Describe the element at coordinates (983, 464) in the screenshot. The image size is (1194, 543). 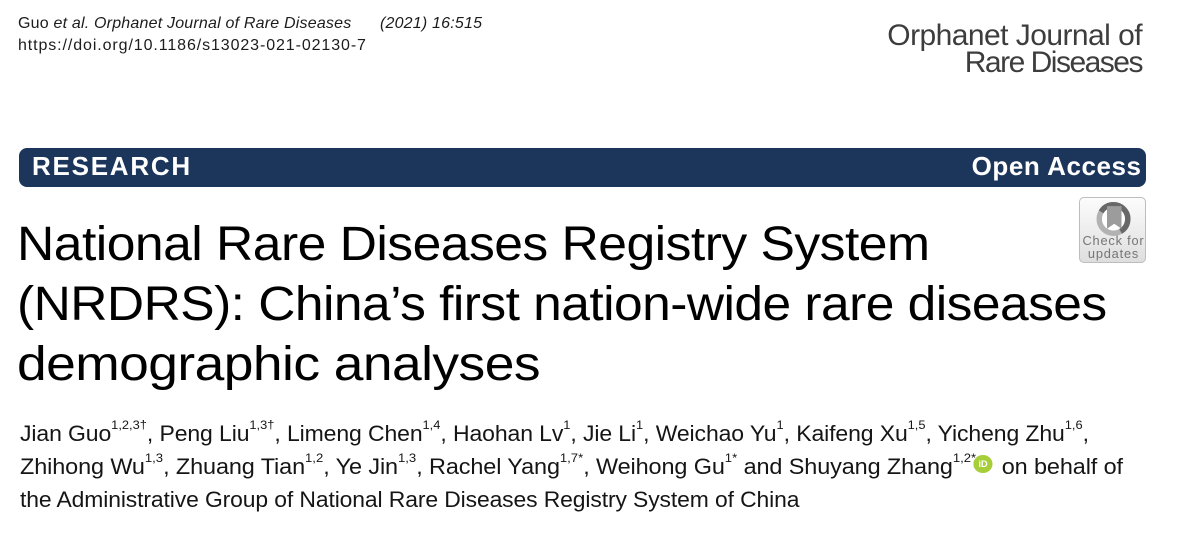
I see `svg-text: iD` at that location.